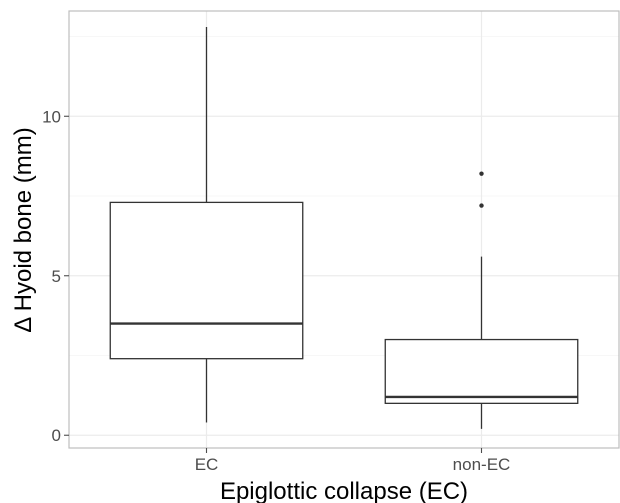 Image resolution: width=620 pixels, height=503 pixels. I want to click on x-axis-ticks: EC non-EC, so click(353, 461).